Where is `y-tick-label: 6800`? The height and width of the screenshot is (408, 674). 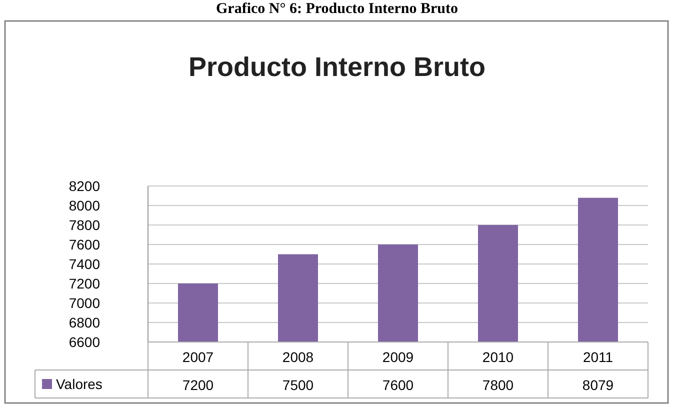 y-tick-label: 6800 is located at coordinates (84, 322).